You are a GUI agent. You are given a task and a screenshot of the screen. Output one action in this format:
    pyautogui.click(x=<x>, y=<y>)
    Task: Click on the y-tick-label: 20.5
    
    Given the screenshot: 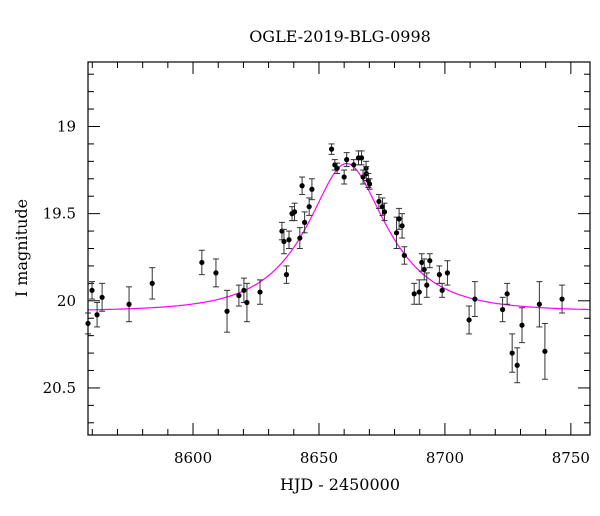 What is the action you would take?
    pyautogui.click(x=59, y=388)
    